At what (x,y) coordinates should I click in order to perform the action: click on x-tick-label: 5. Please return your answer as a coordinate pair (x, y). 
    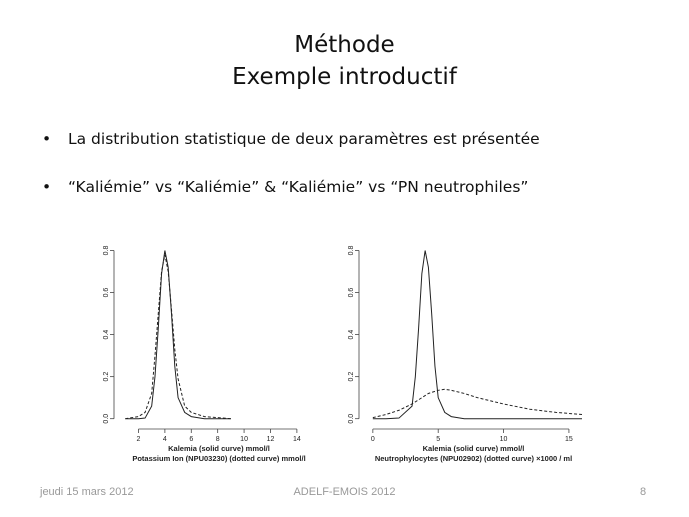
    Looking at the image, I should click on (438, 439).